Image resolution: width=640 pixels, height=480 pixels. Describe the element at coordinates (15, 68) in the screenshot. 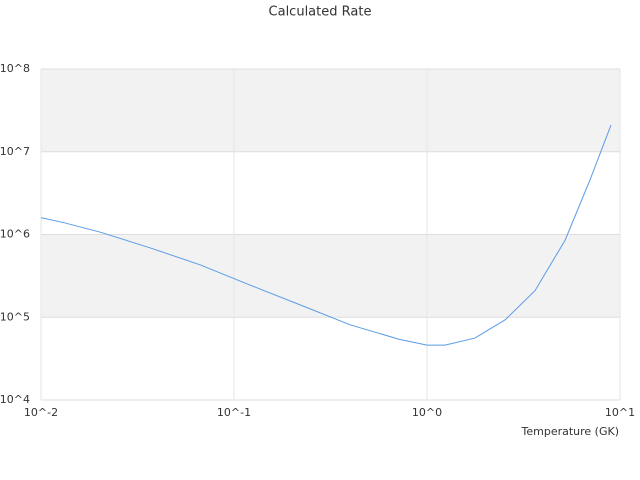

I see `y-tick-label: 10^8` at that location.